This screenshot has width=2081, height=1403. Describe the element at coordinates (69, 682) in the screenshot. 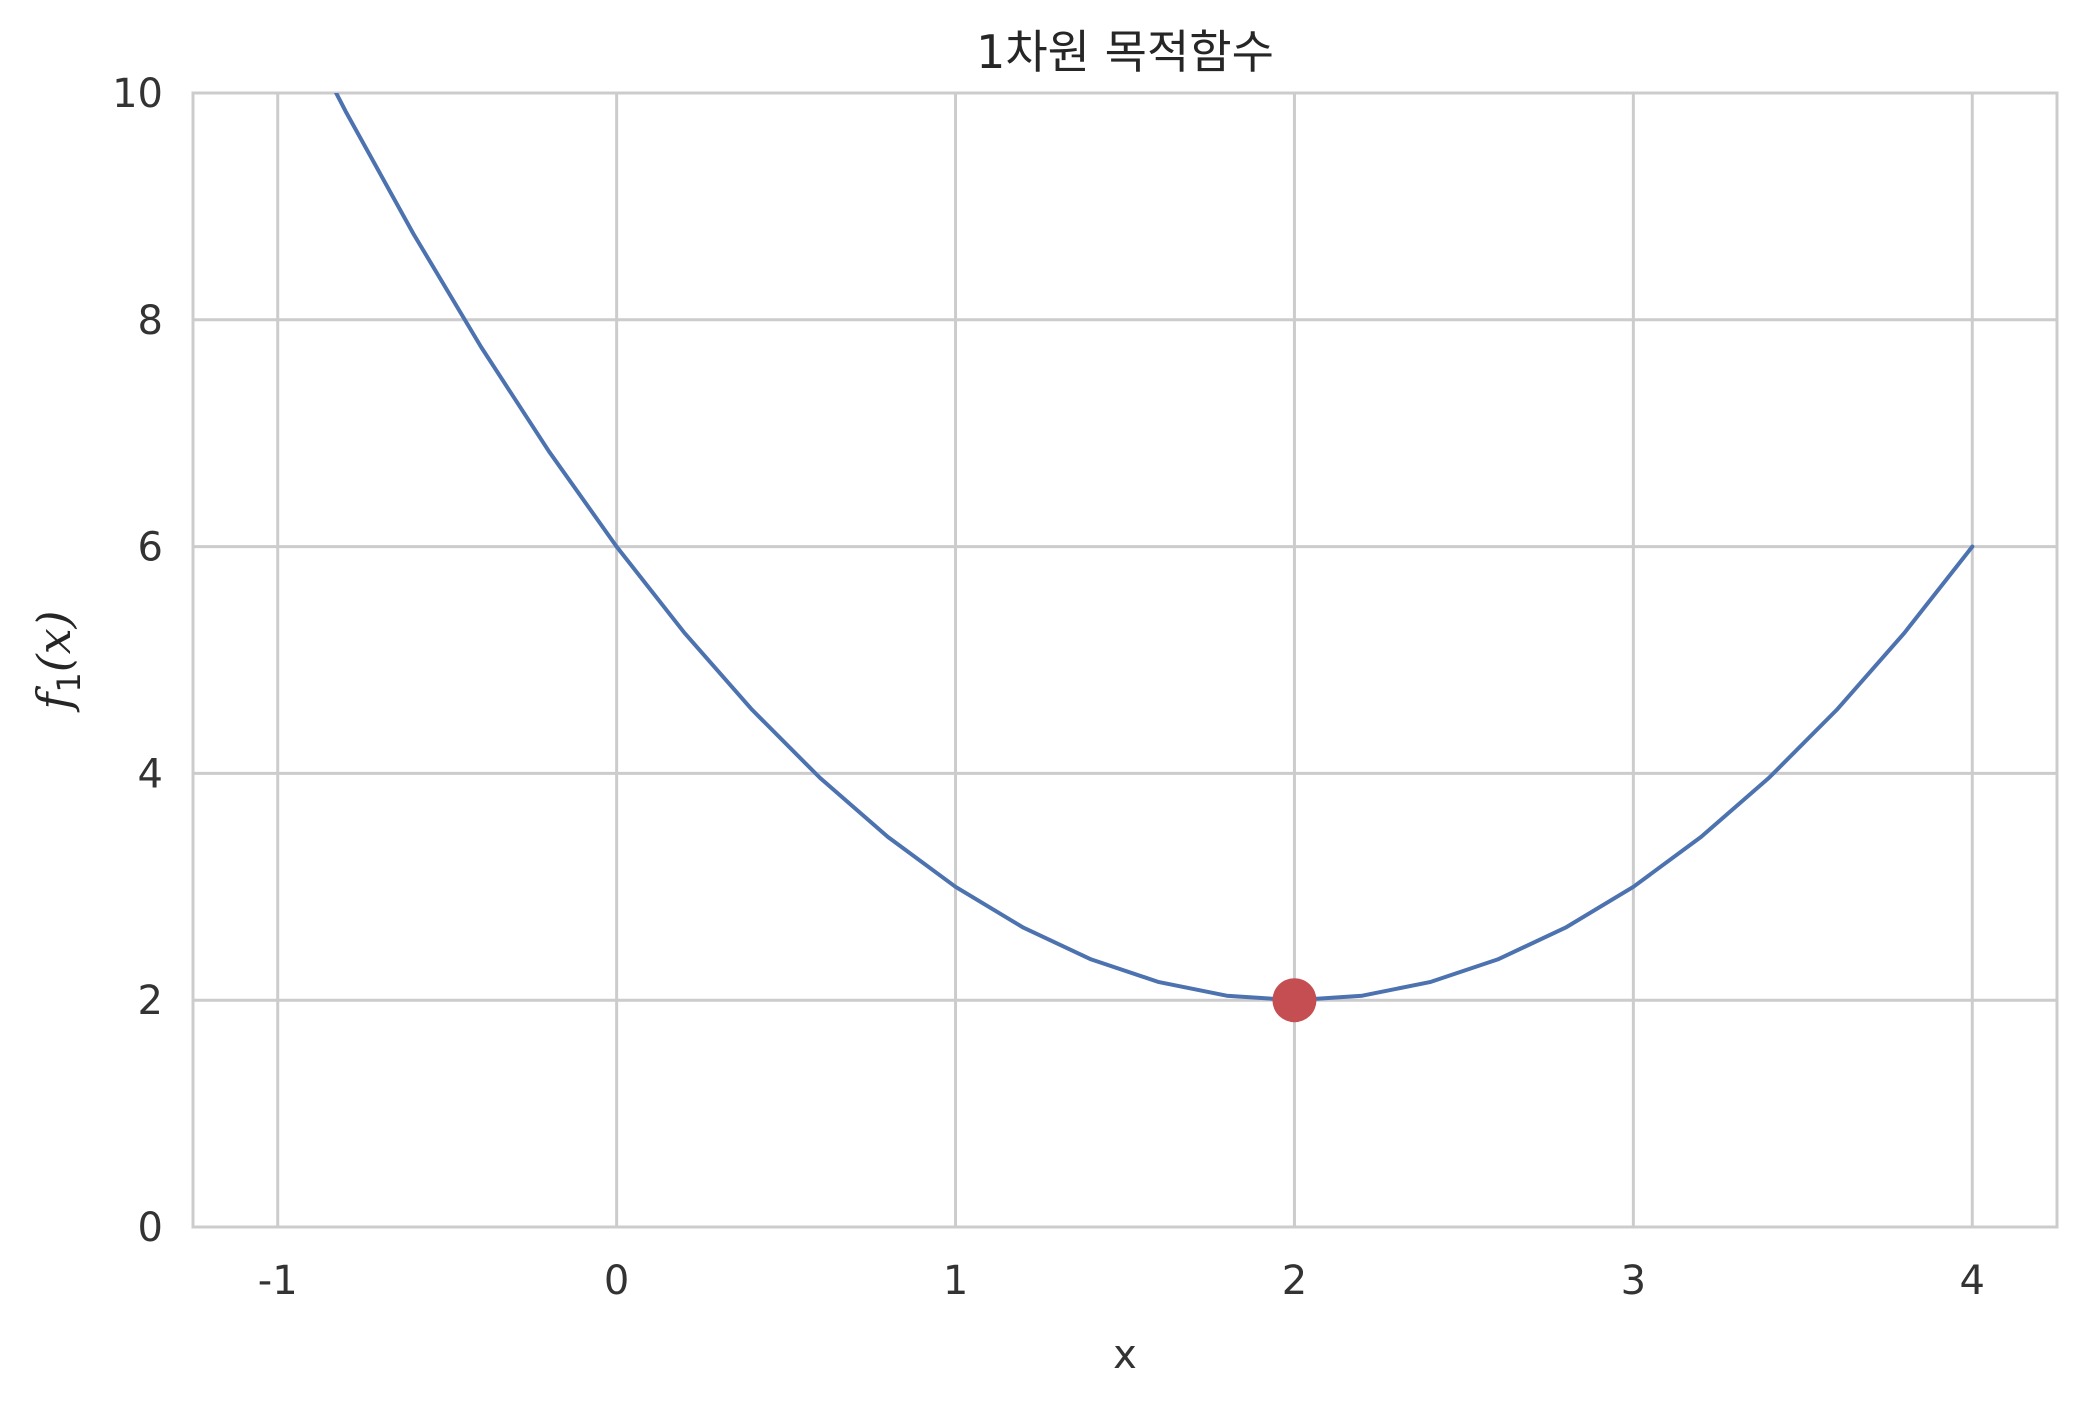

I see `y-axis-label-subscript: 1` at that location.